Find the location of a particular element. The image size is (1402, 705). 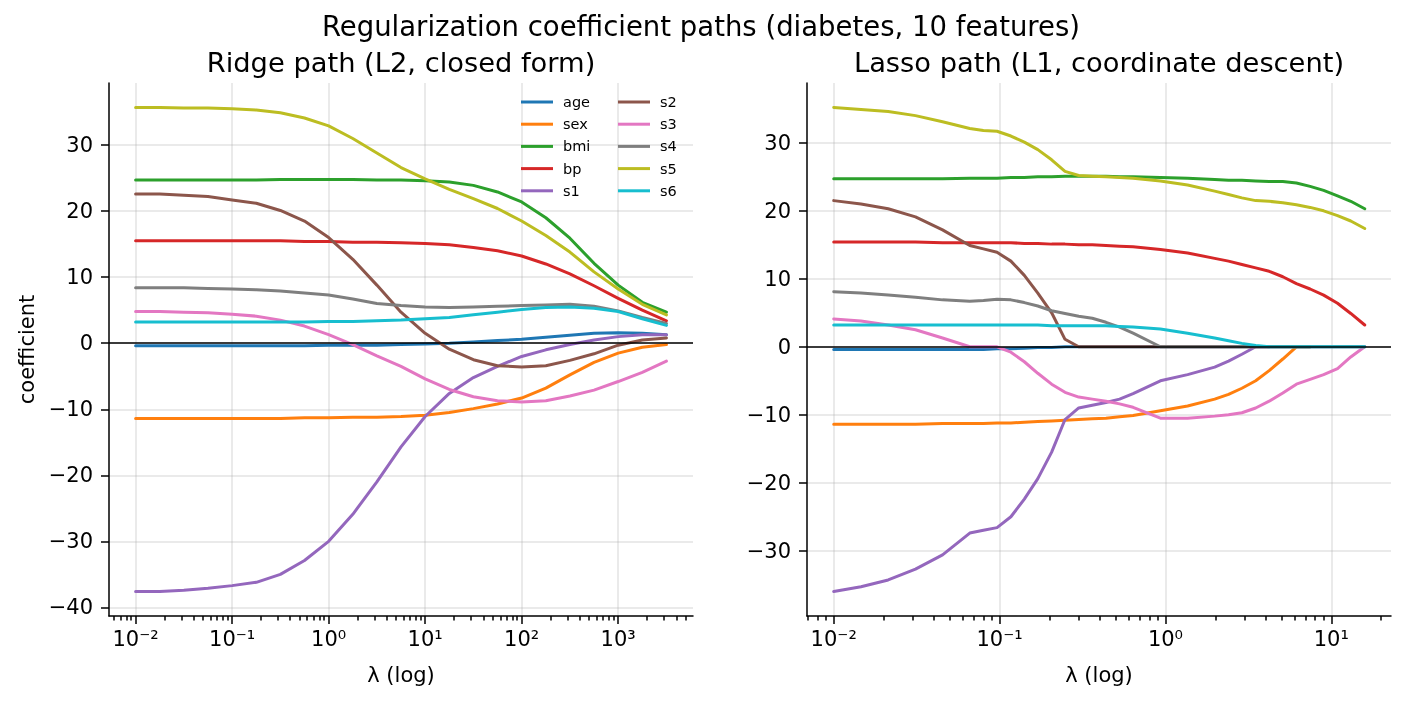

y-tick-label: −40 is located at coordinates (70, 607).